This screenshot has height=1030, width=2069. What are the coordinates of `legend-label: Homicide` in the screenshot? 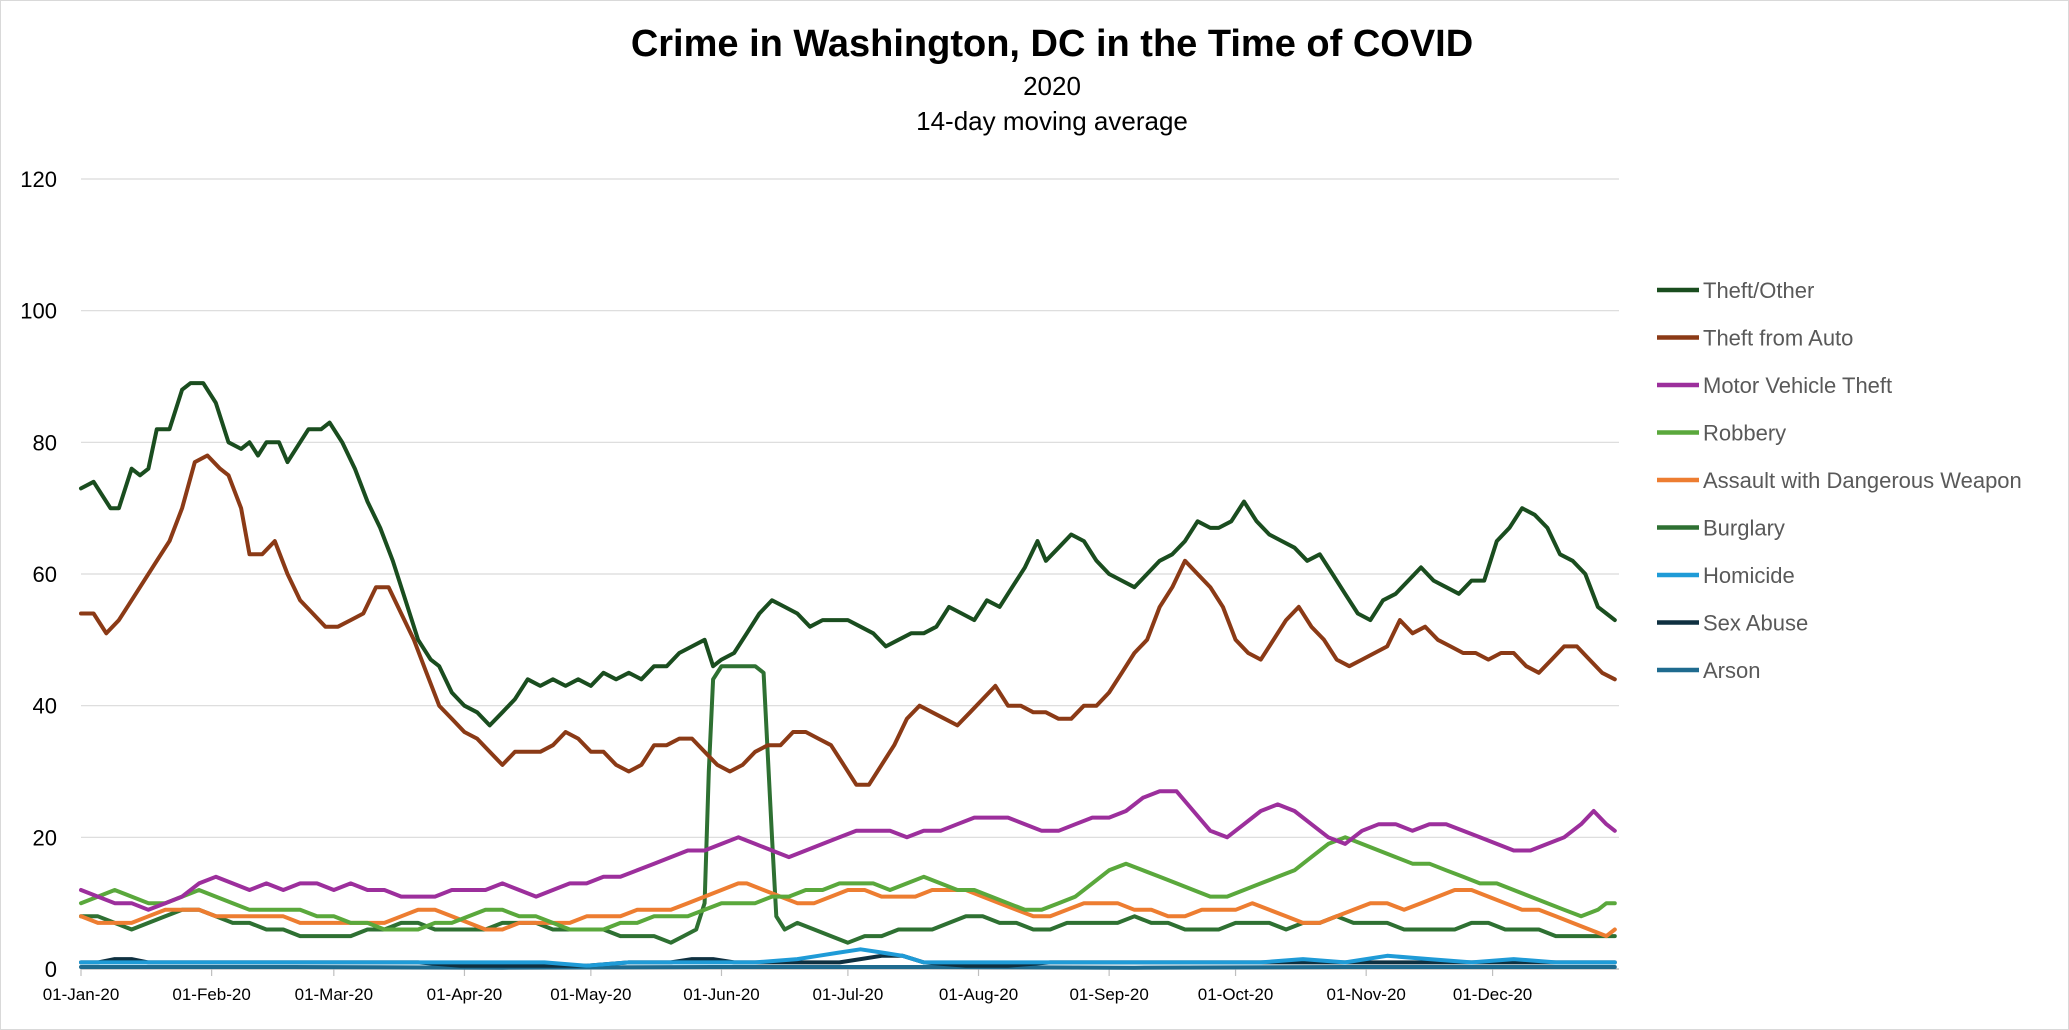 It's located at (1749, 575).